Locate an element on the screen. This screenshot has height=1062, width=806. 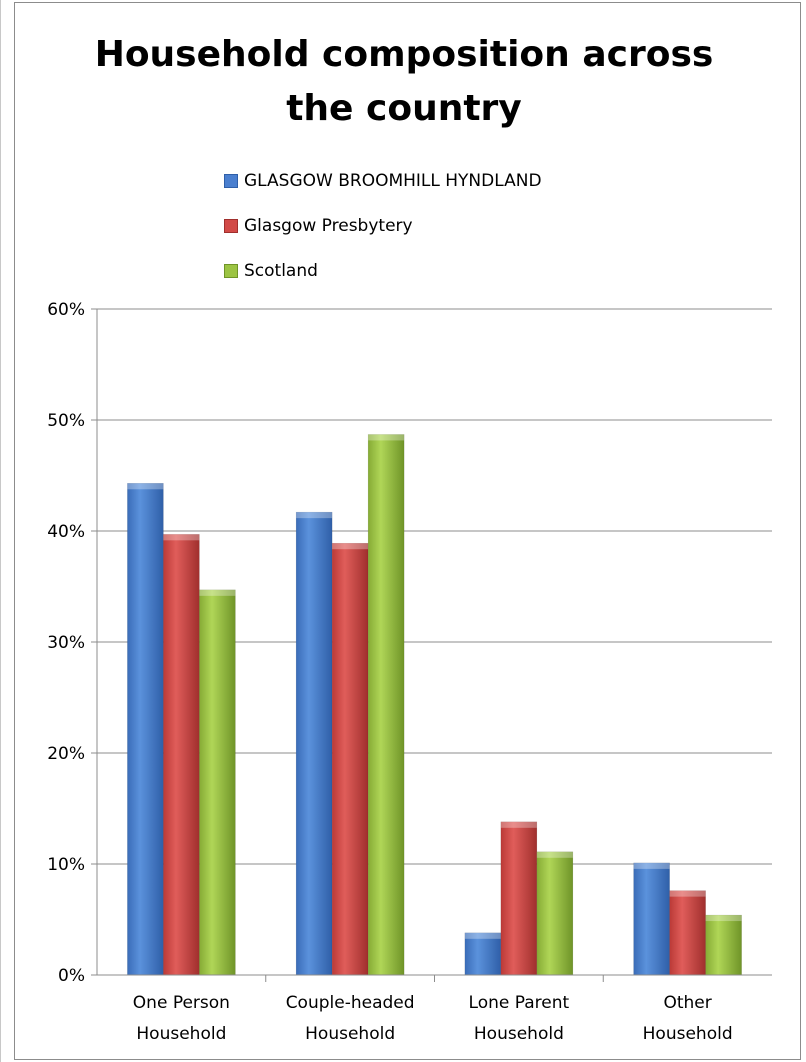
legend-item-broomhill: GLASGOW BROOMHILL HYNDLAND is located at coordinates (383, 180).